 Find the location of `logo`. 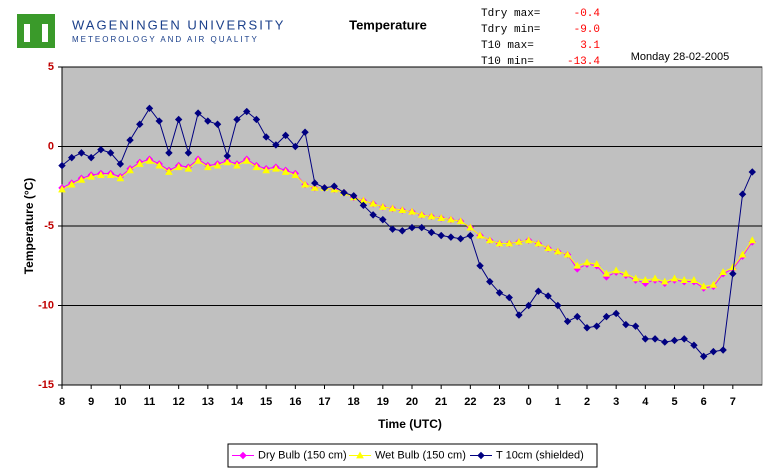

logo is located at coordinates (36, 31).